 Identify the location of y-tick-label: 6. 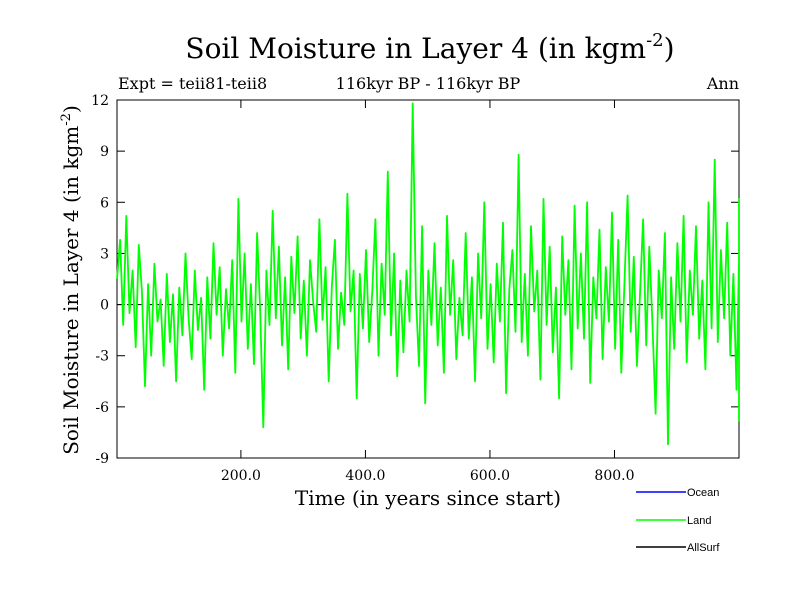
(104, 203).